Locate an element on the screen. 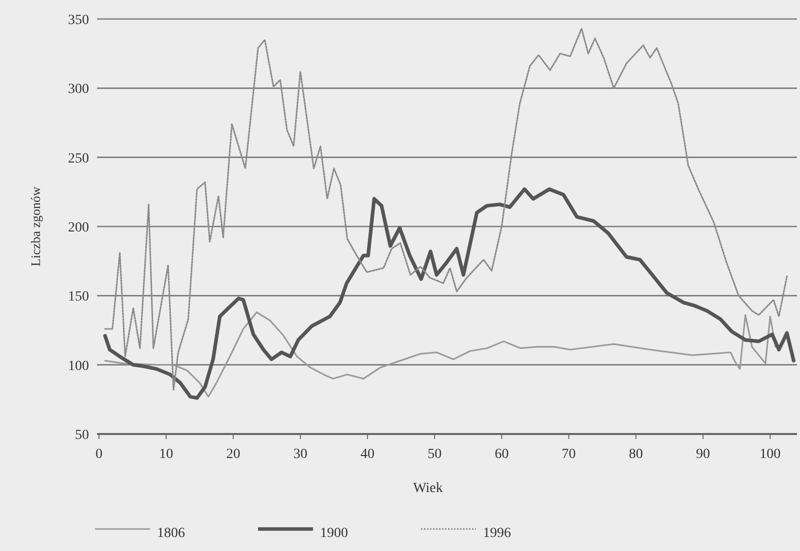  x-tick-label: 80 is located at coordinates (635, 454).